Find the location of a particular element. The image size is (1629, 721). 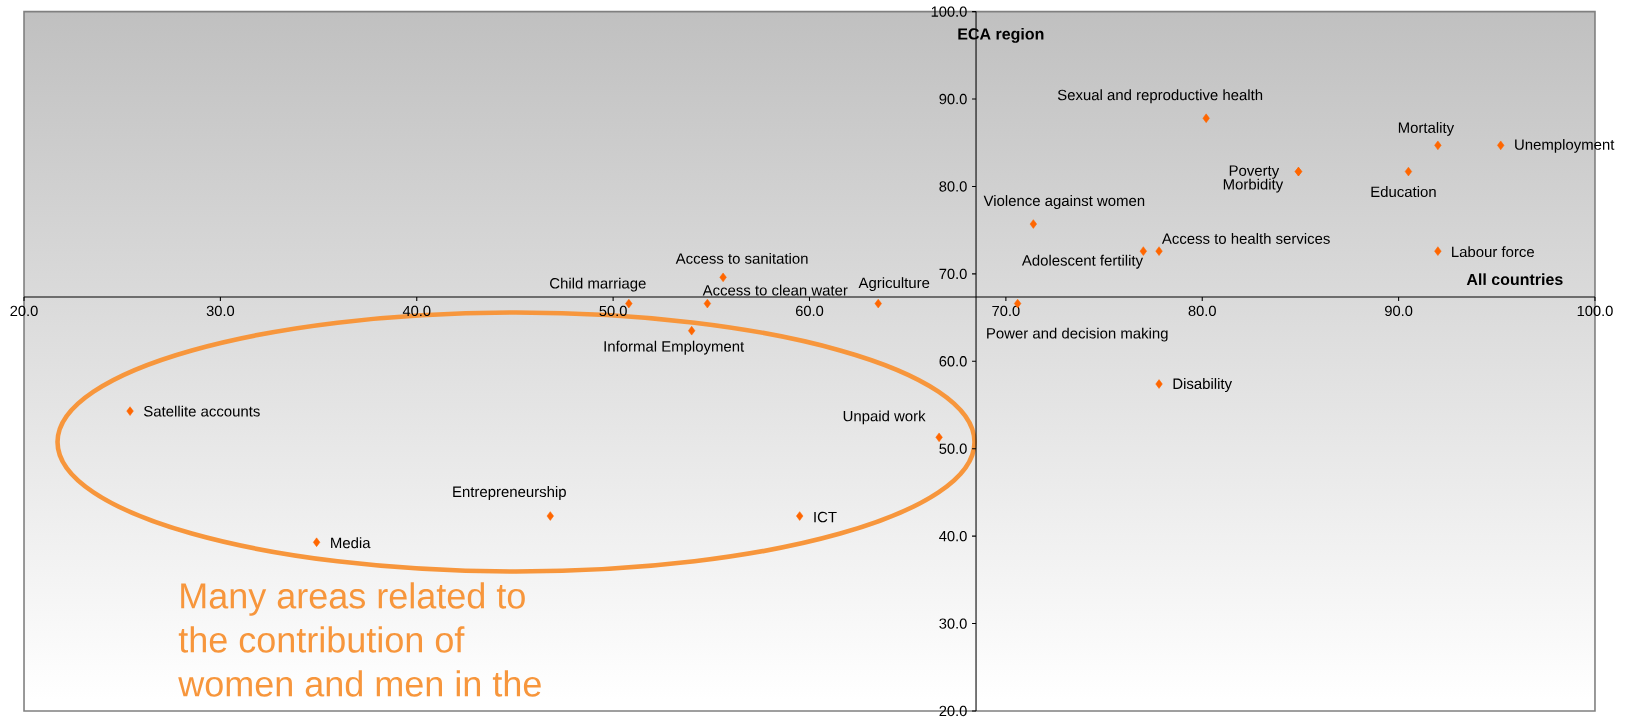

y-tick-label: 100.0 is located at coordinates (949, 11).